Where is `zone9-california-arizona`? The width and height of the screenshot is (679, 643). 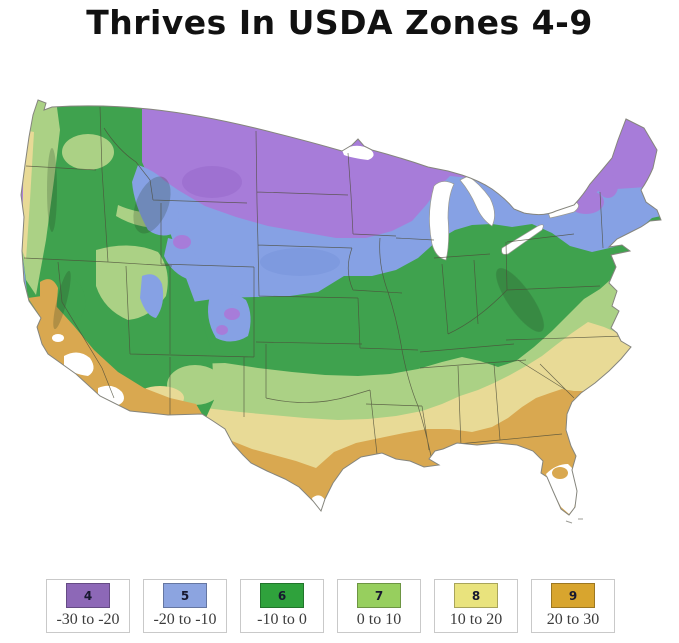 zone9-california-arizona is located at coordinates (115, 356).